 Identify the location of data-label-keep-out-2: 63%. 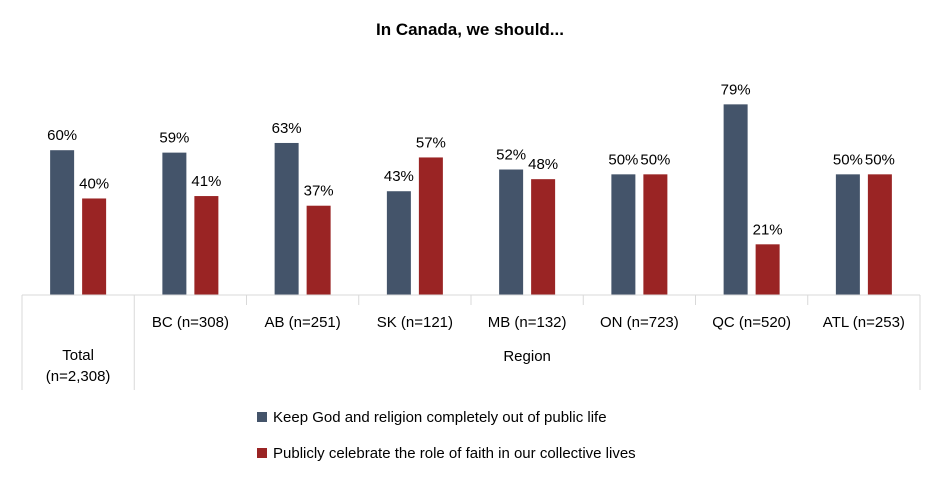
(287, 128).